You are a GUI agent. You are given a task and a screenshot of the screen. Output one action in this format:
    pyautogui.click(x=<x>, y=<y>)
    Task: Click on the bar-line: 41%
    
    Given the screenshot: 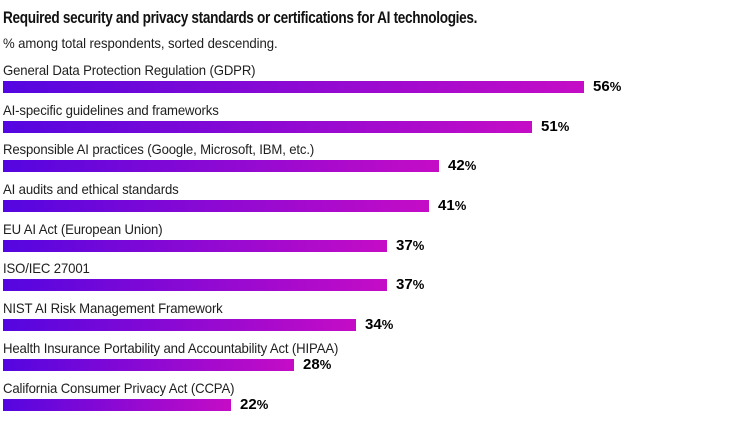 What is the action you would take?
    pyautogui.click(x=376, y=206)
    